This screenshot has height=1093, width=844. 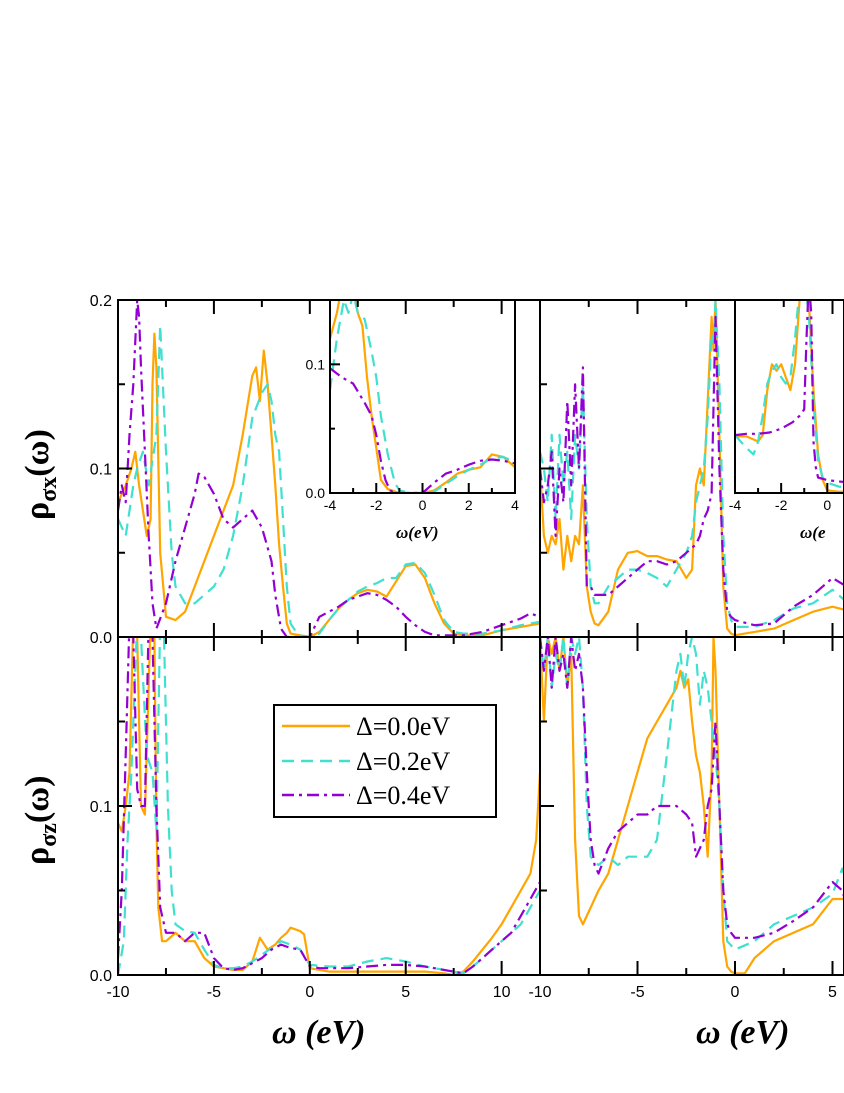 What do you see at coordinates (735, 505) in the screenshot?
I see `inset-right-x-tick-label: -4` at bounding box center [735, 505].